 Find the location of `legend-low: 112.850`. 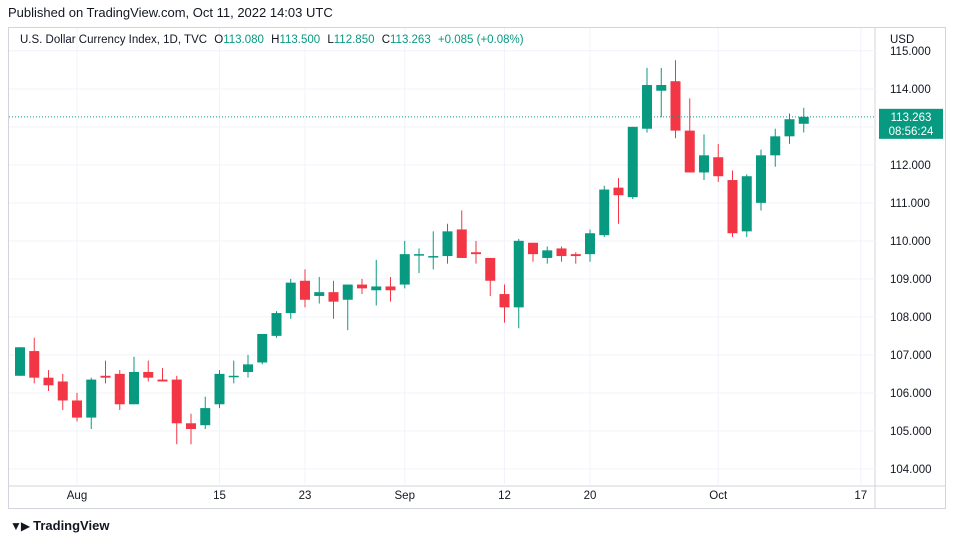

legend-low: 112.850 is located at coordinates (354, 40).